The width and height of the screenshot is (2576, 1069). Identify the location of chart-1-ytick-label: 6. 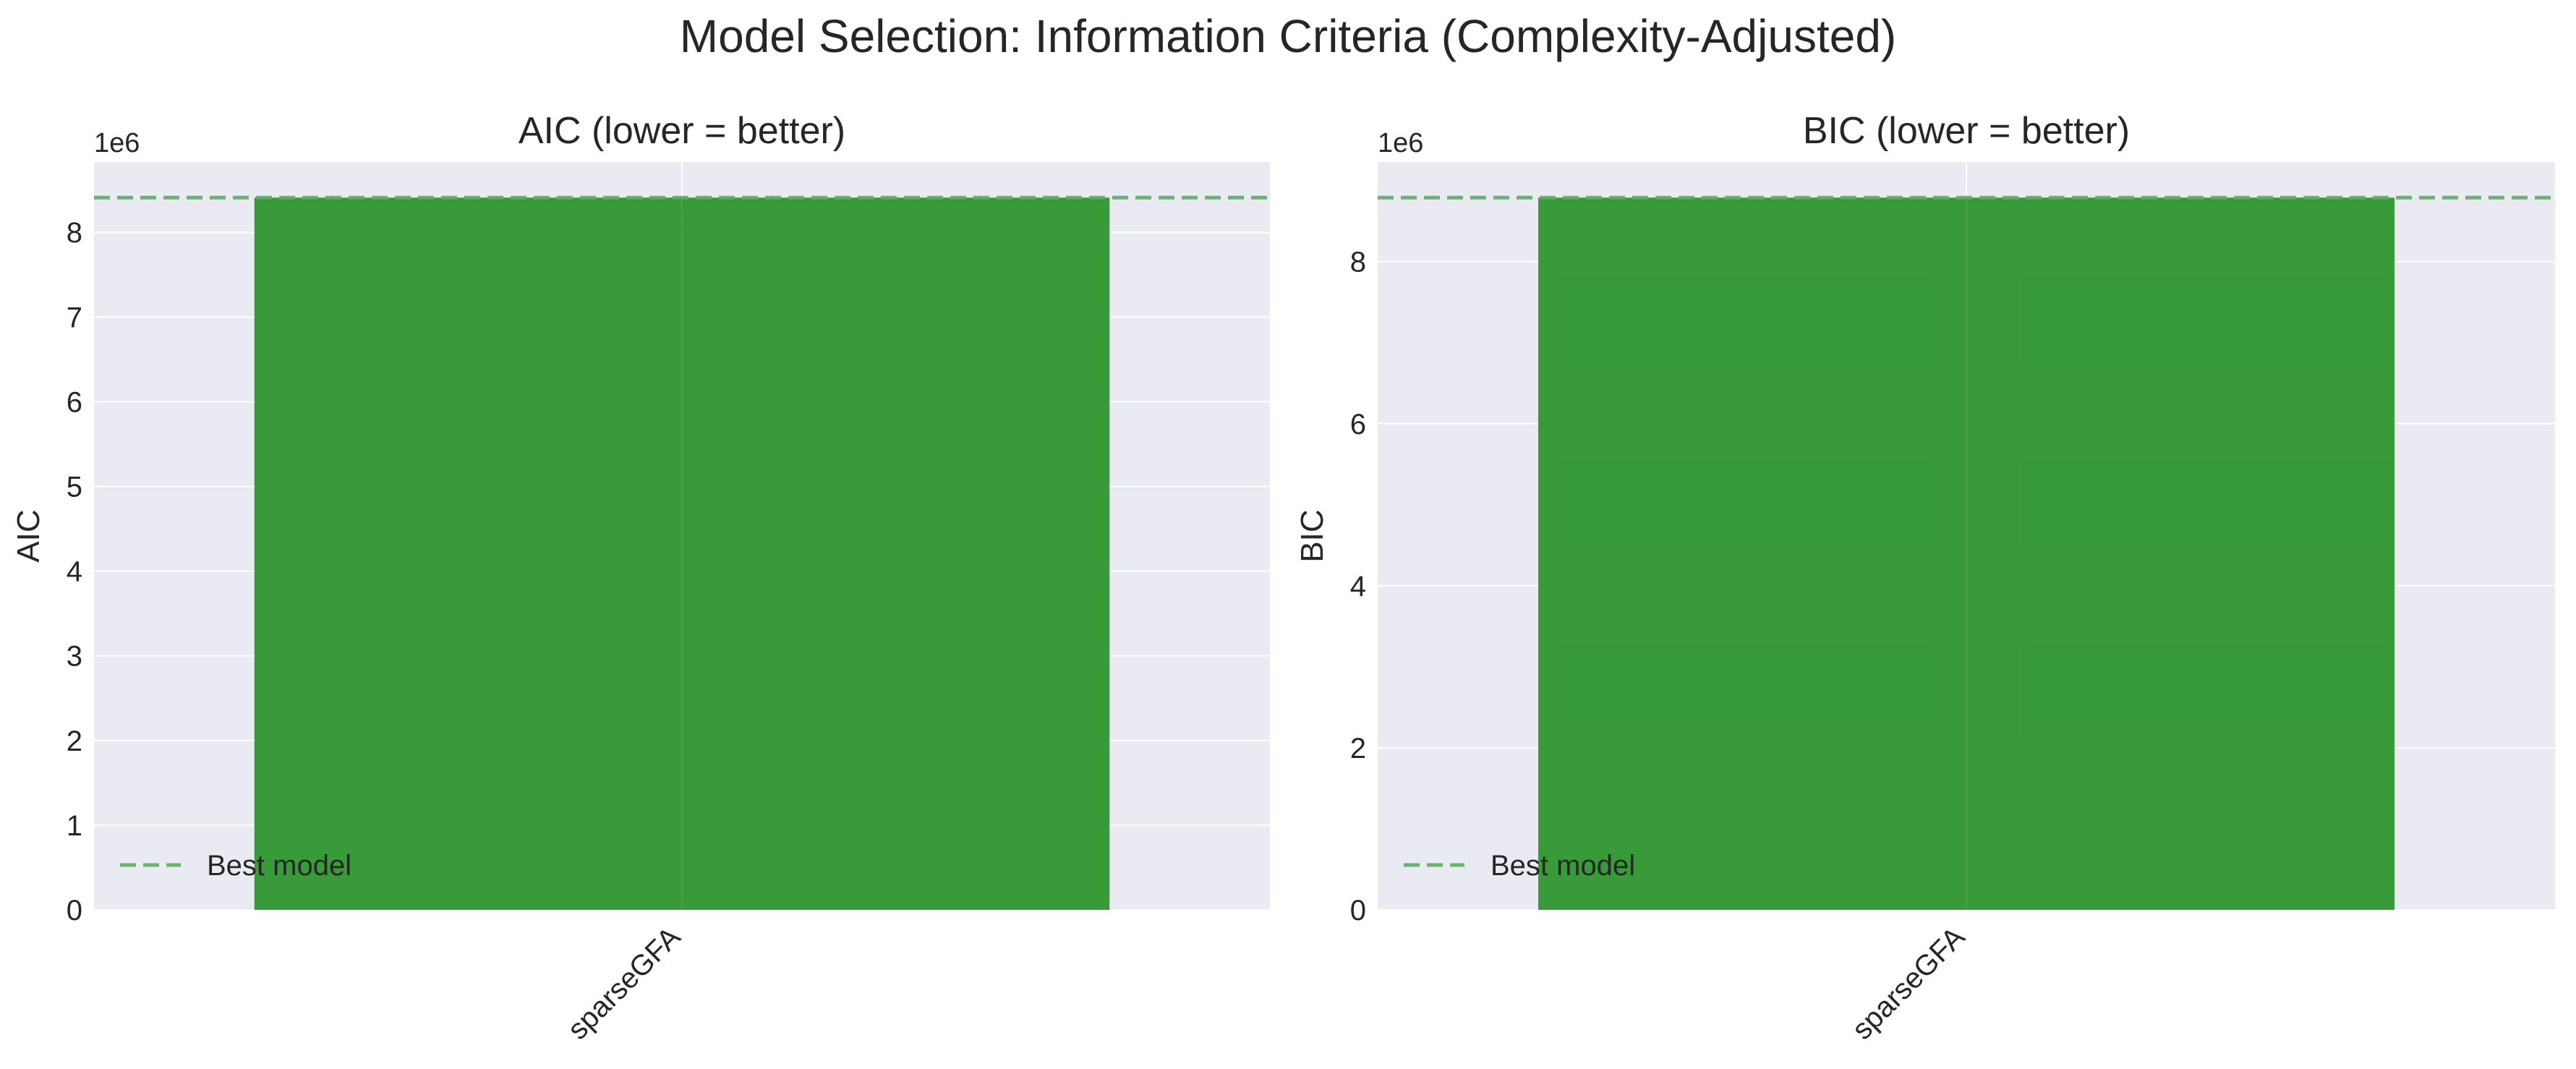
(74, 402).